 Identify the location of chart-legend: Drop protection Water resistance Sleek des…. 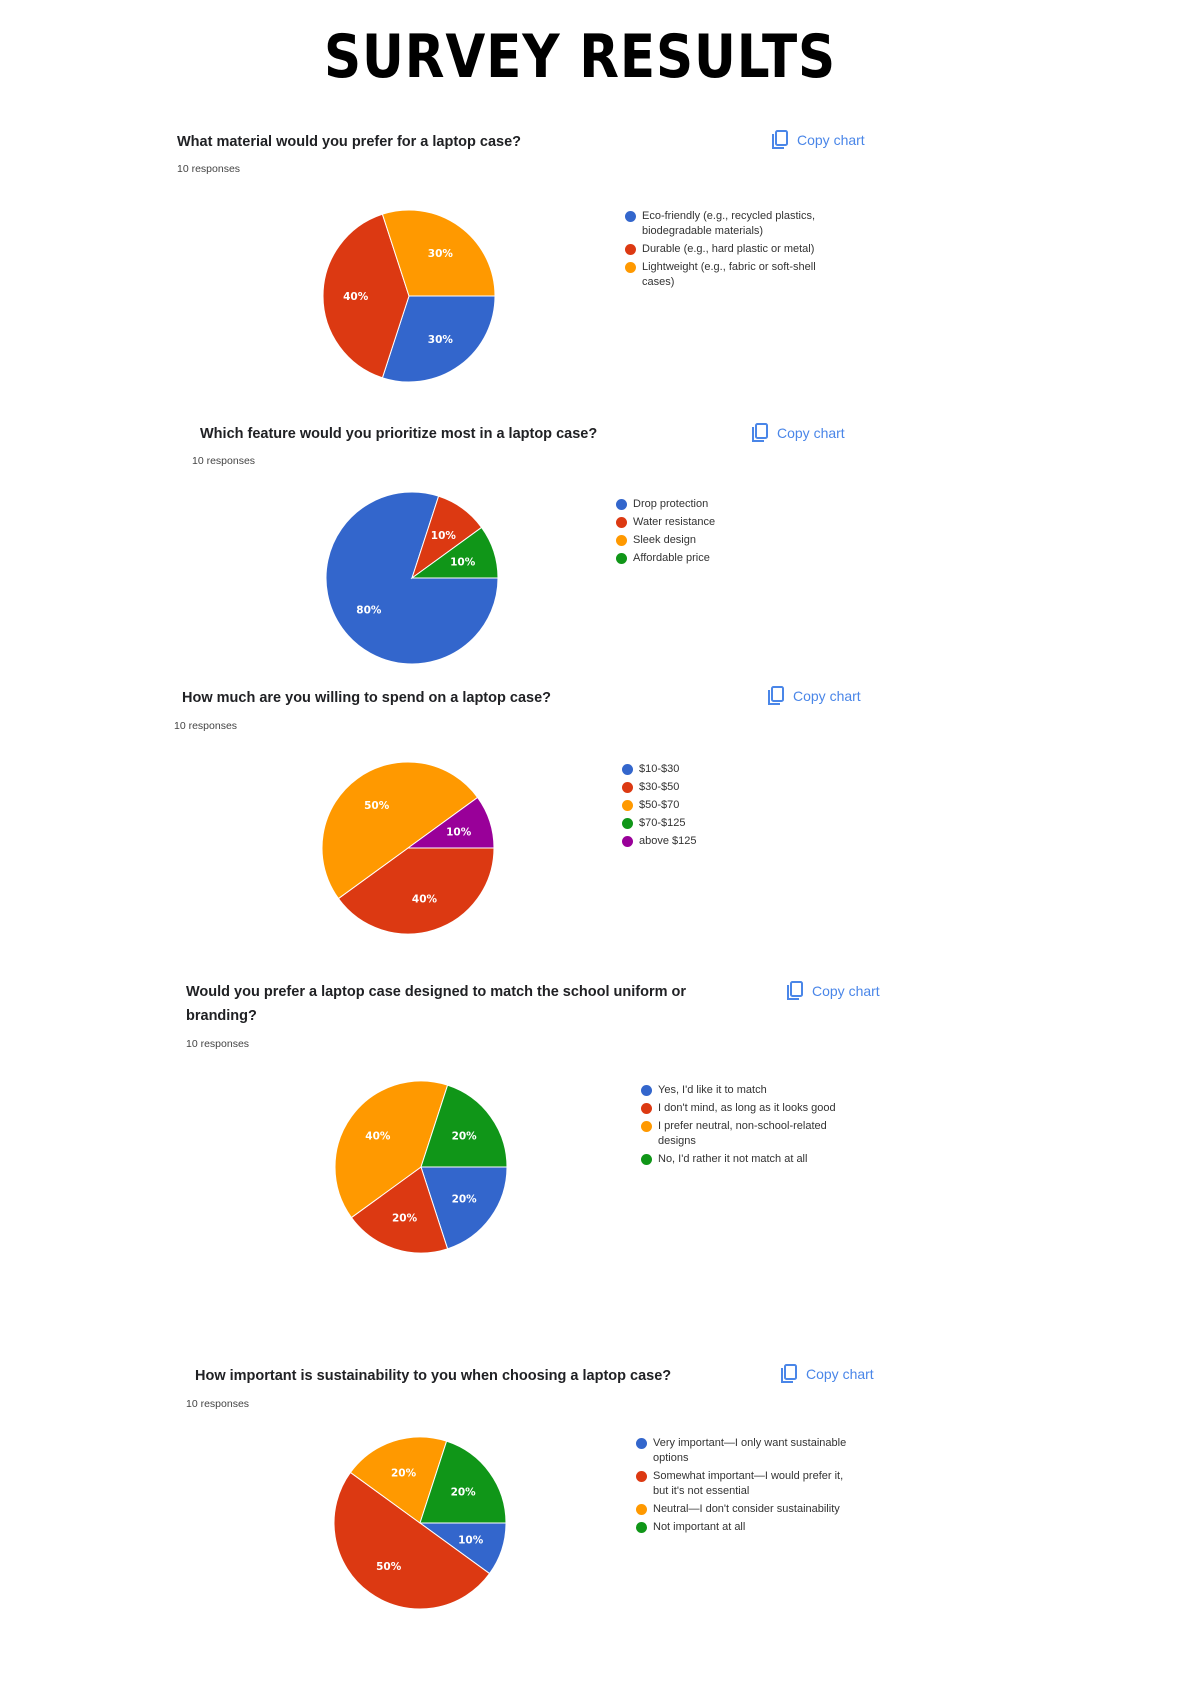
(665, 533).